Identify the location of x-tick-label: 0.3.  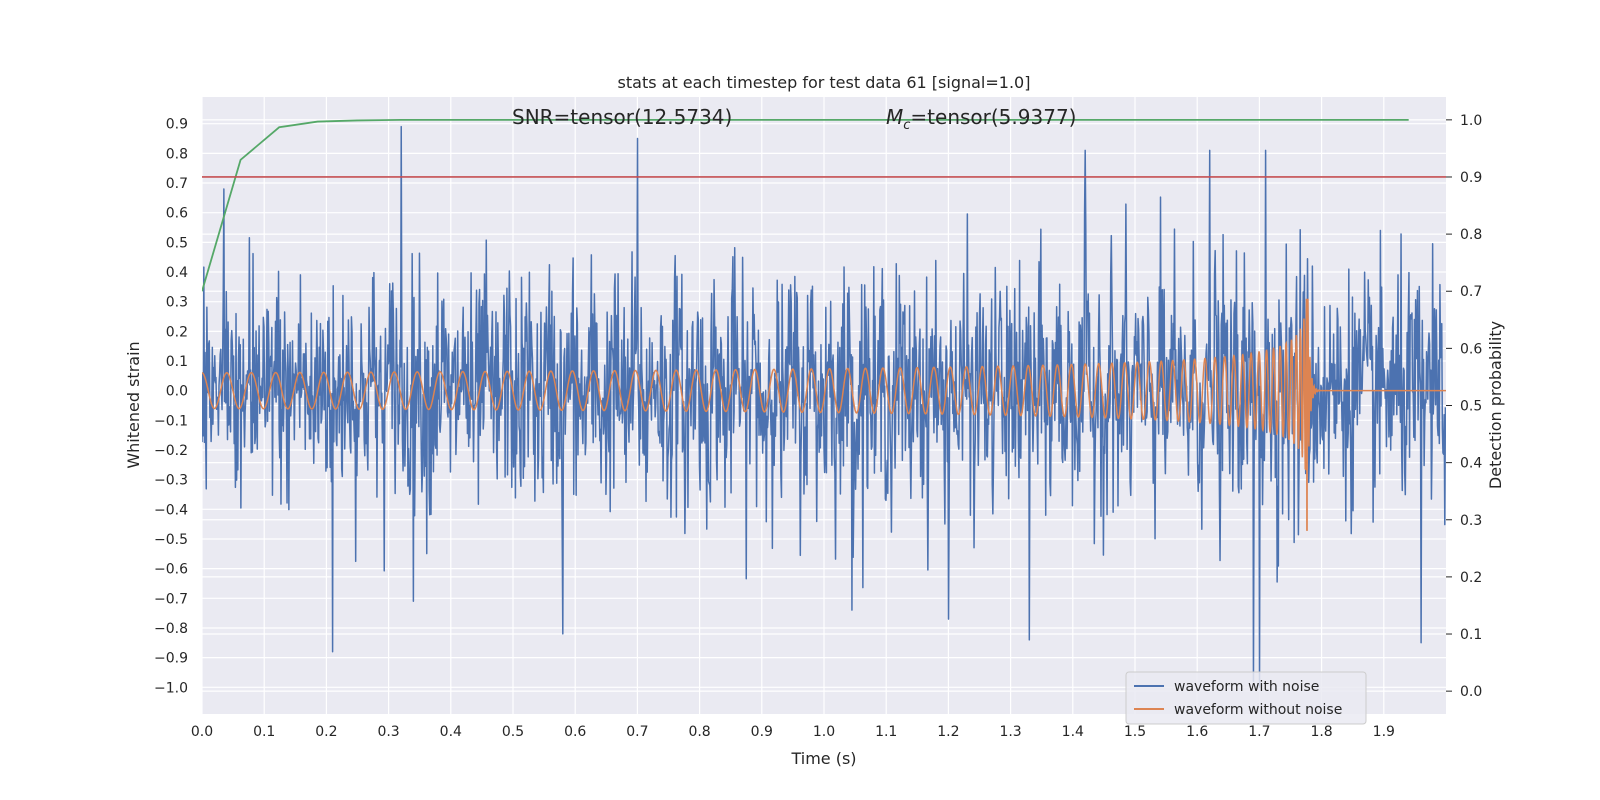
(388, 732).